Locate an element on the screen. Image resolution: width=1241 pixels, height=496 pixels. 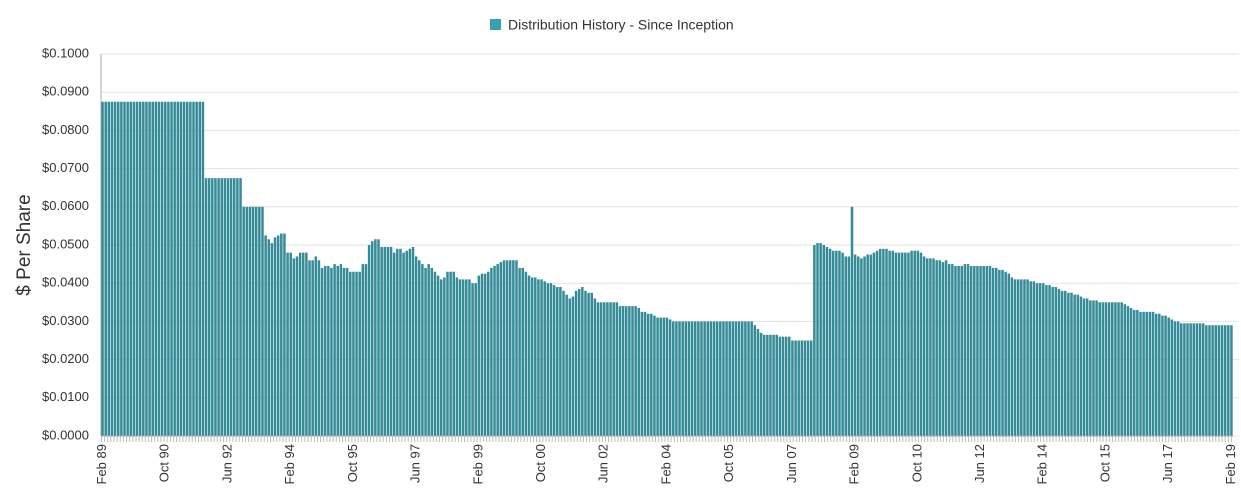
x-tick-label: Feb 04 is located at coordinates (665, 464).